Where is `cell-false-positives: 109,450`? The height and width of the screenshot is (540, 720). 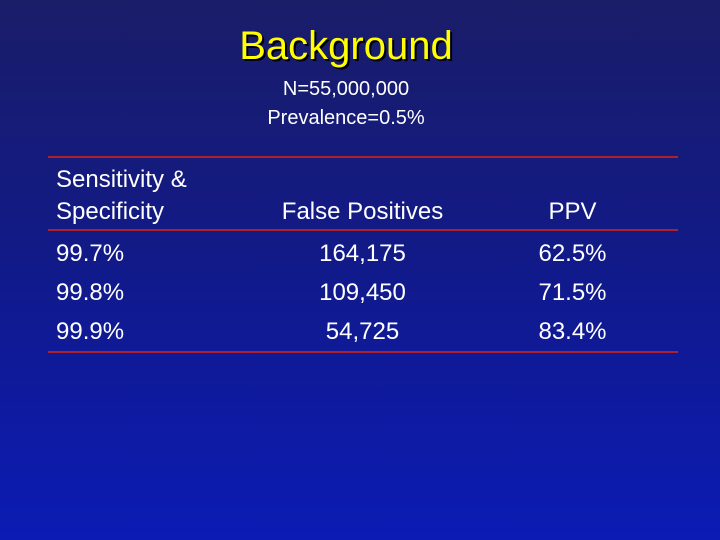 cell-false-positives: 109,450 is located at coordinates (362, 292).